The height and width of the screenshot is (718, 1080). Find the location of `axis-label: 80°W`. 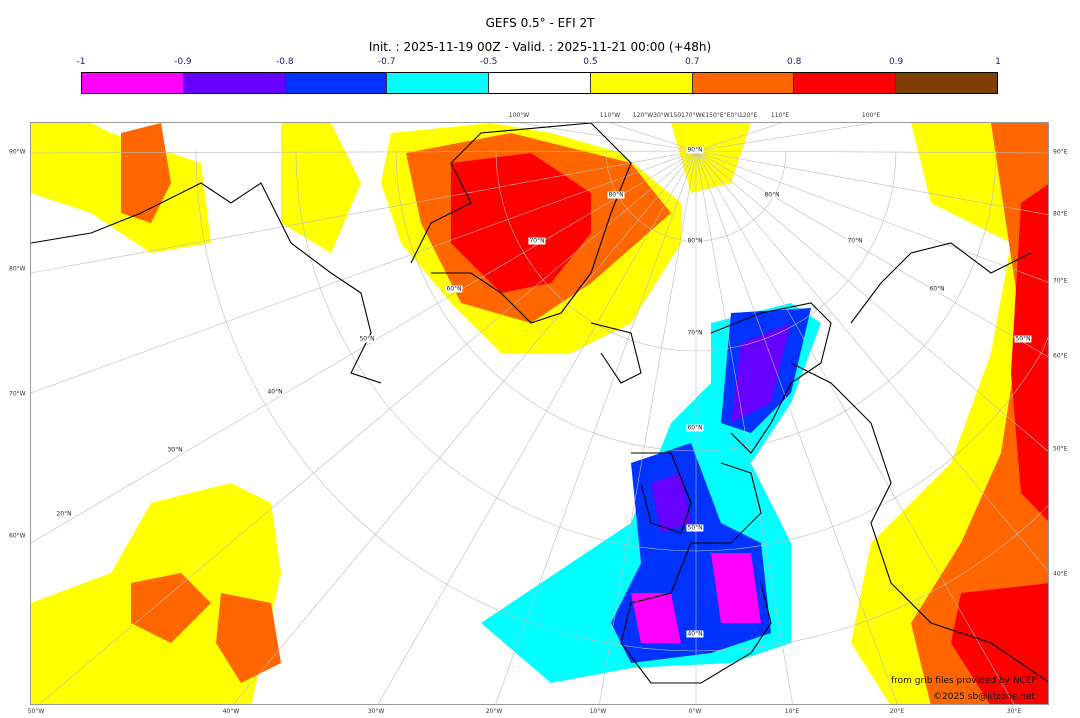

axis-label: 80°W is located at coordinates (17, 269).